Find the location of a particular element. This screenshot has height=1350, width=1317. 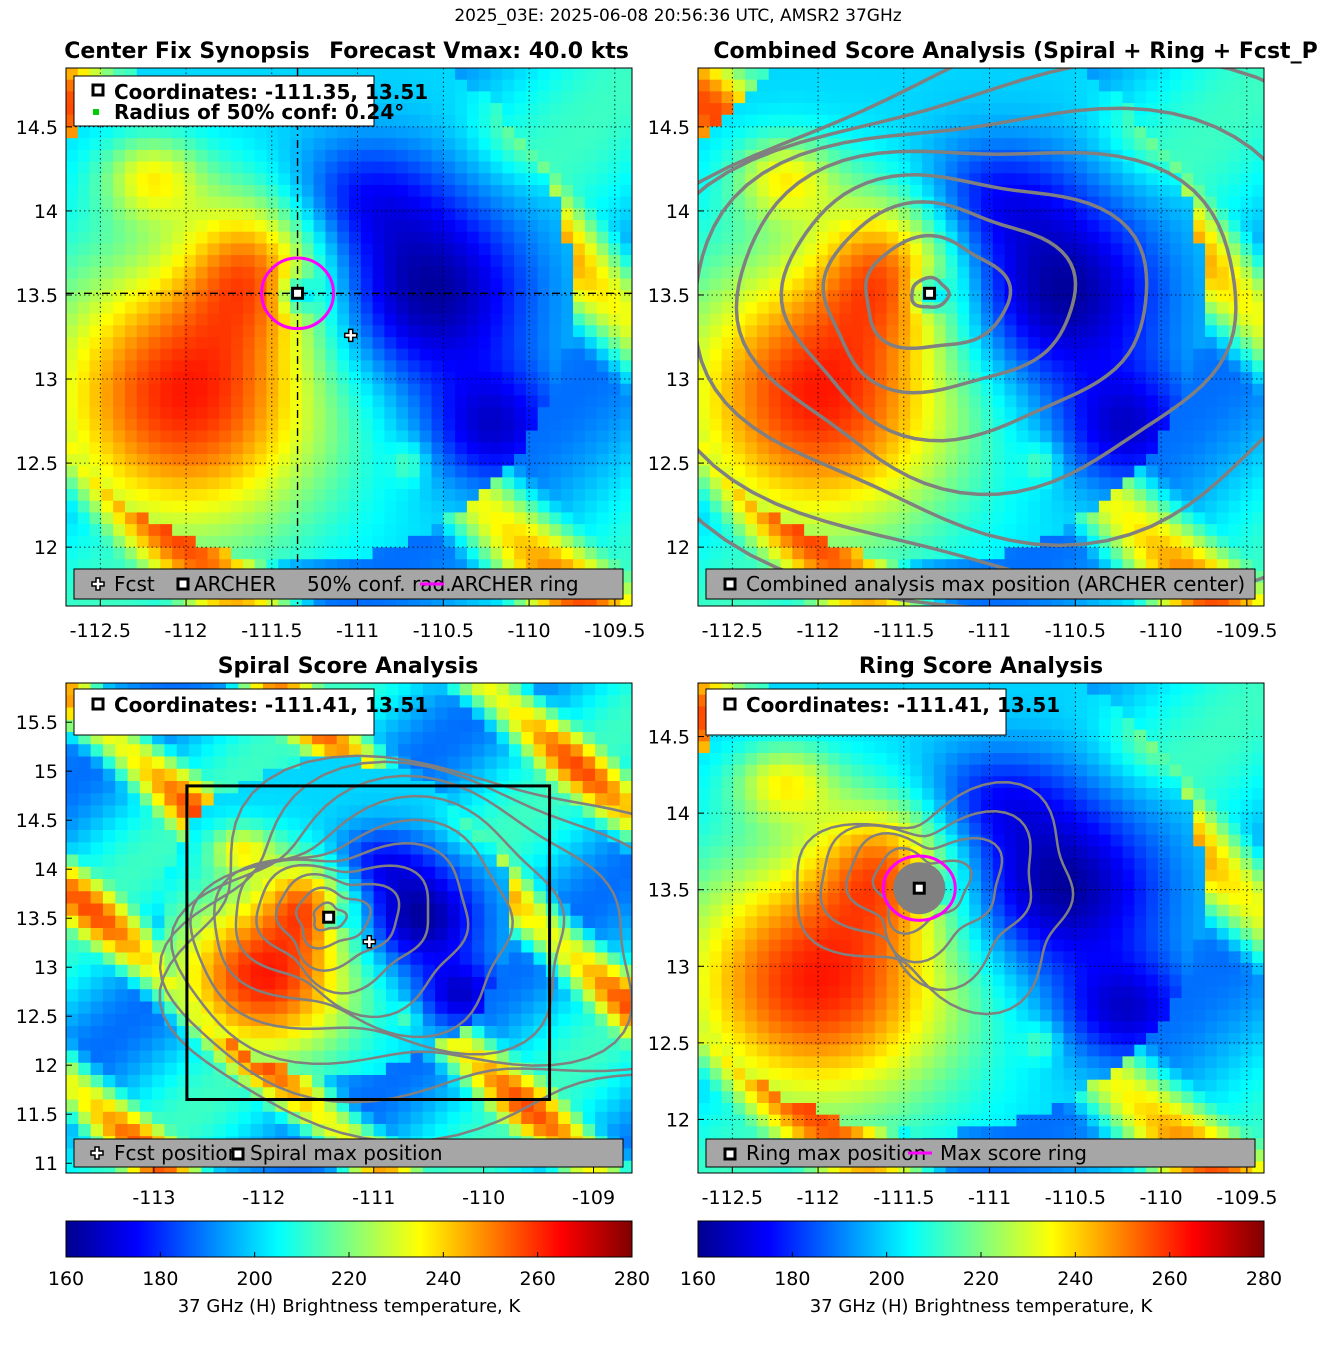

legend-archer: ARCHER is located at coordinates (226, 584).